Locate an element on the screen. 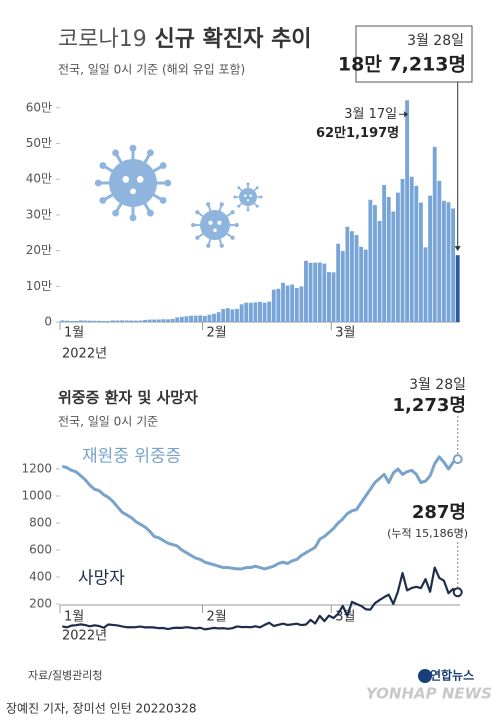 Image resolution: width=499 pixels, height=723 pixels. annotation-date: 3월 17일 is located at coordinates (370, 114).